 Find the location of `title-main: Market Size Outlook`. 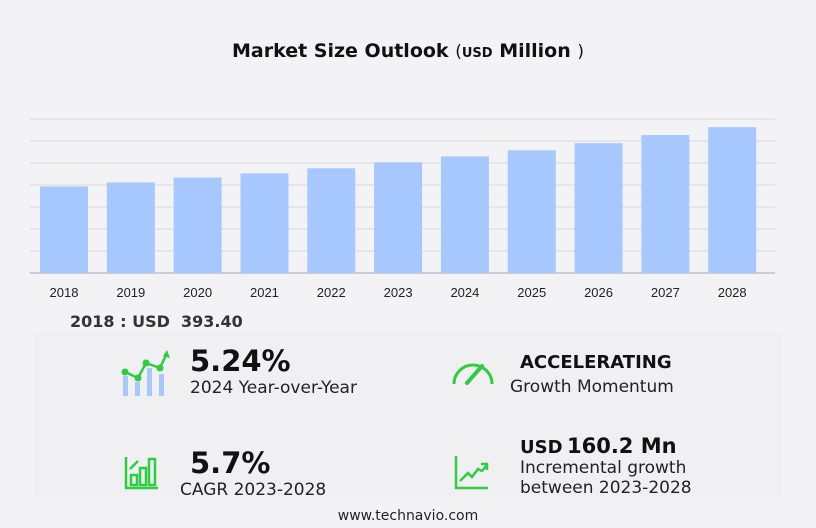

title-main: Market Size Outlook is located at coordinates (340, 51).